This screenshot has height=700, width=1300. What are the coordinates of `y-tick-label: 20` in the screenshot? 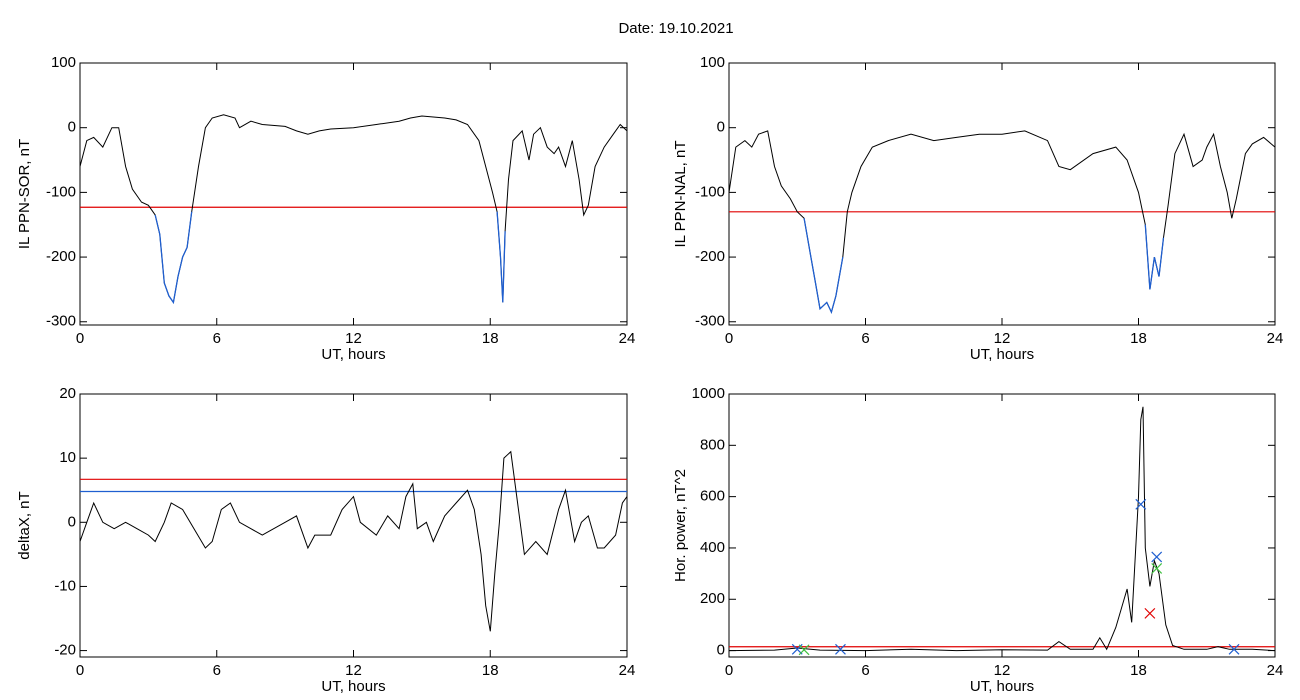 It's located at (67, 393).